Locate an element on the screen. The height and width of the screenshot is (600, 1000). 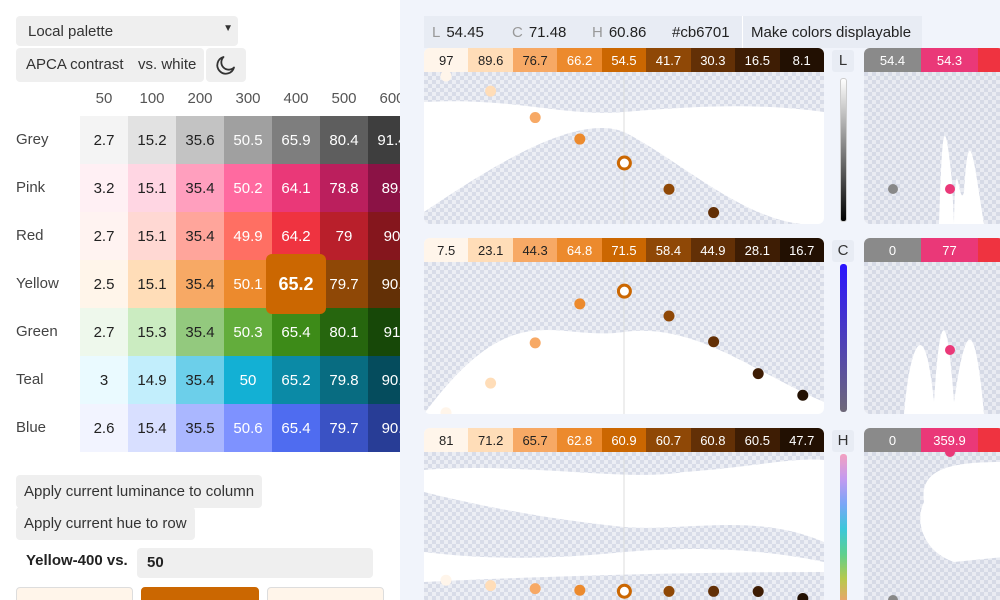
strip-value: 60.5 is located at coordinates (757, 440).